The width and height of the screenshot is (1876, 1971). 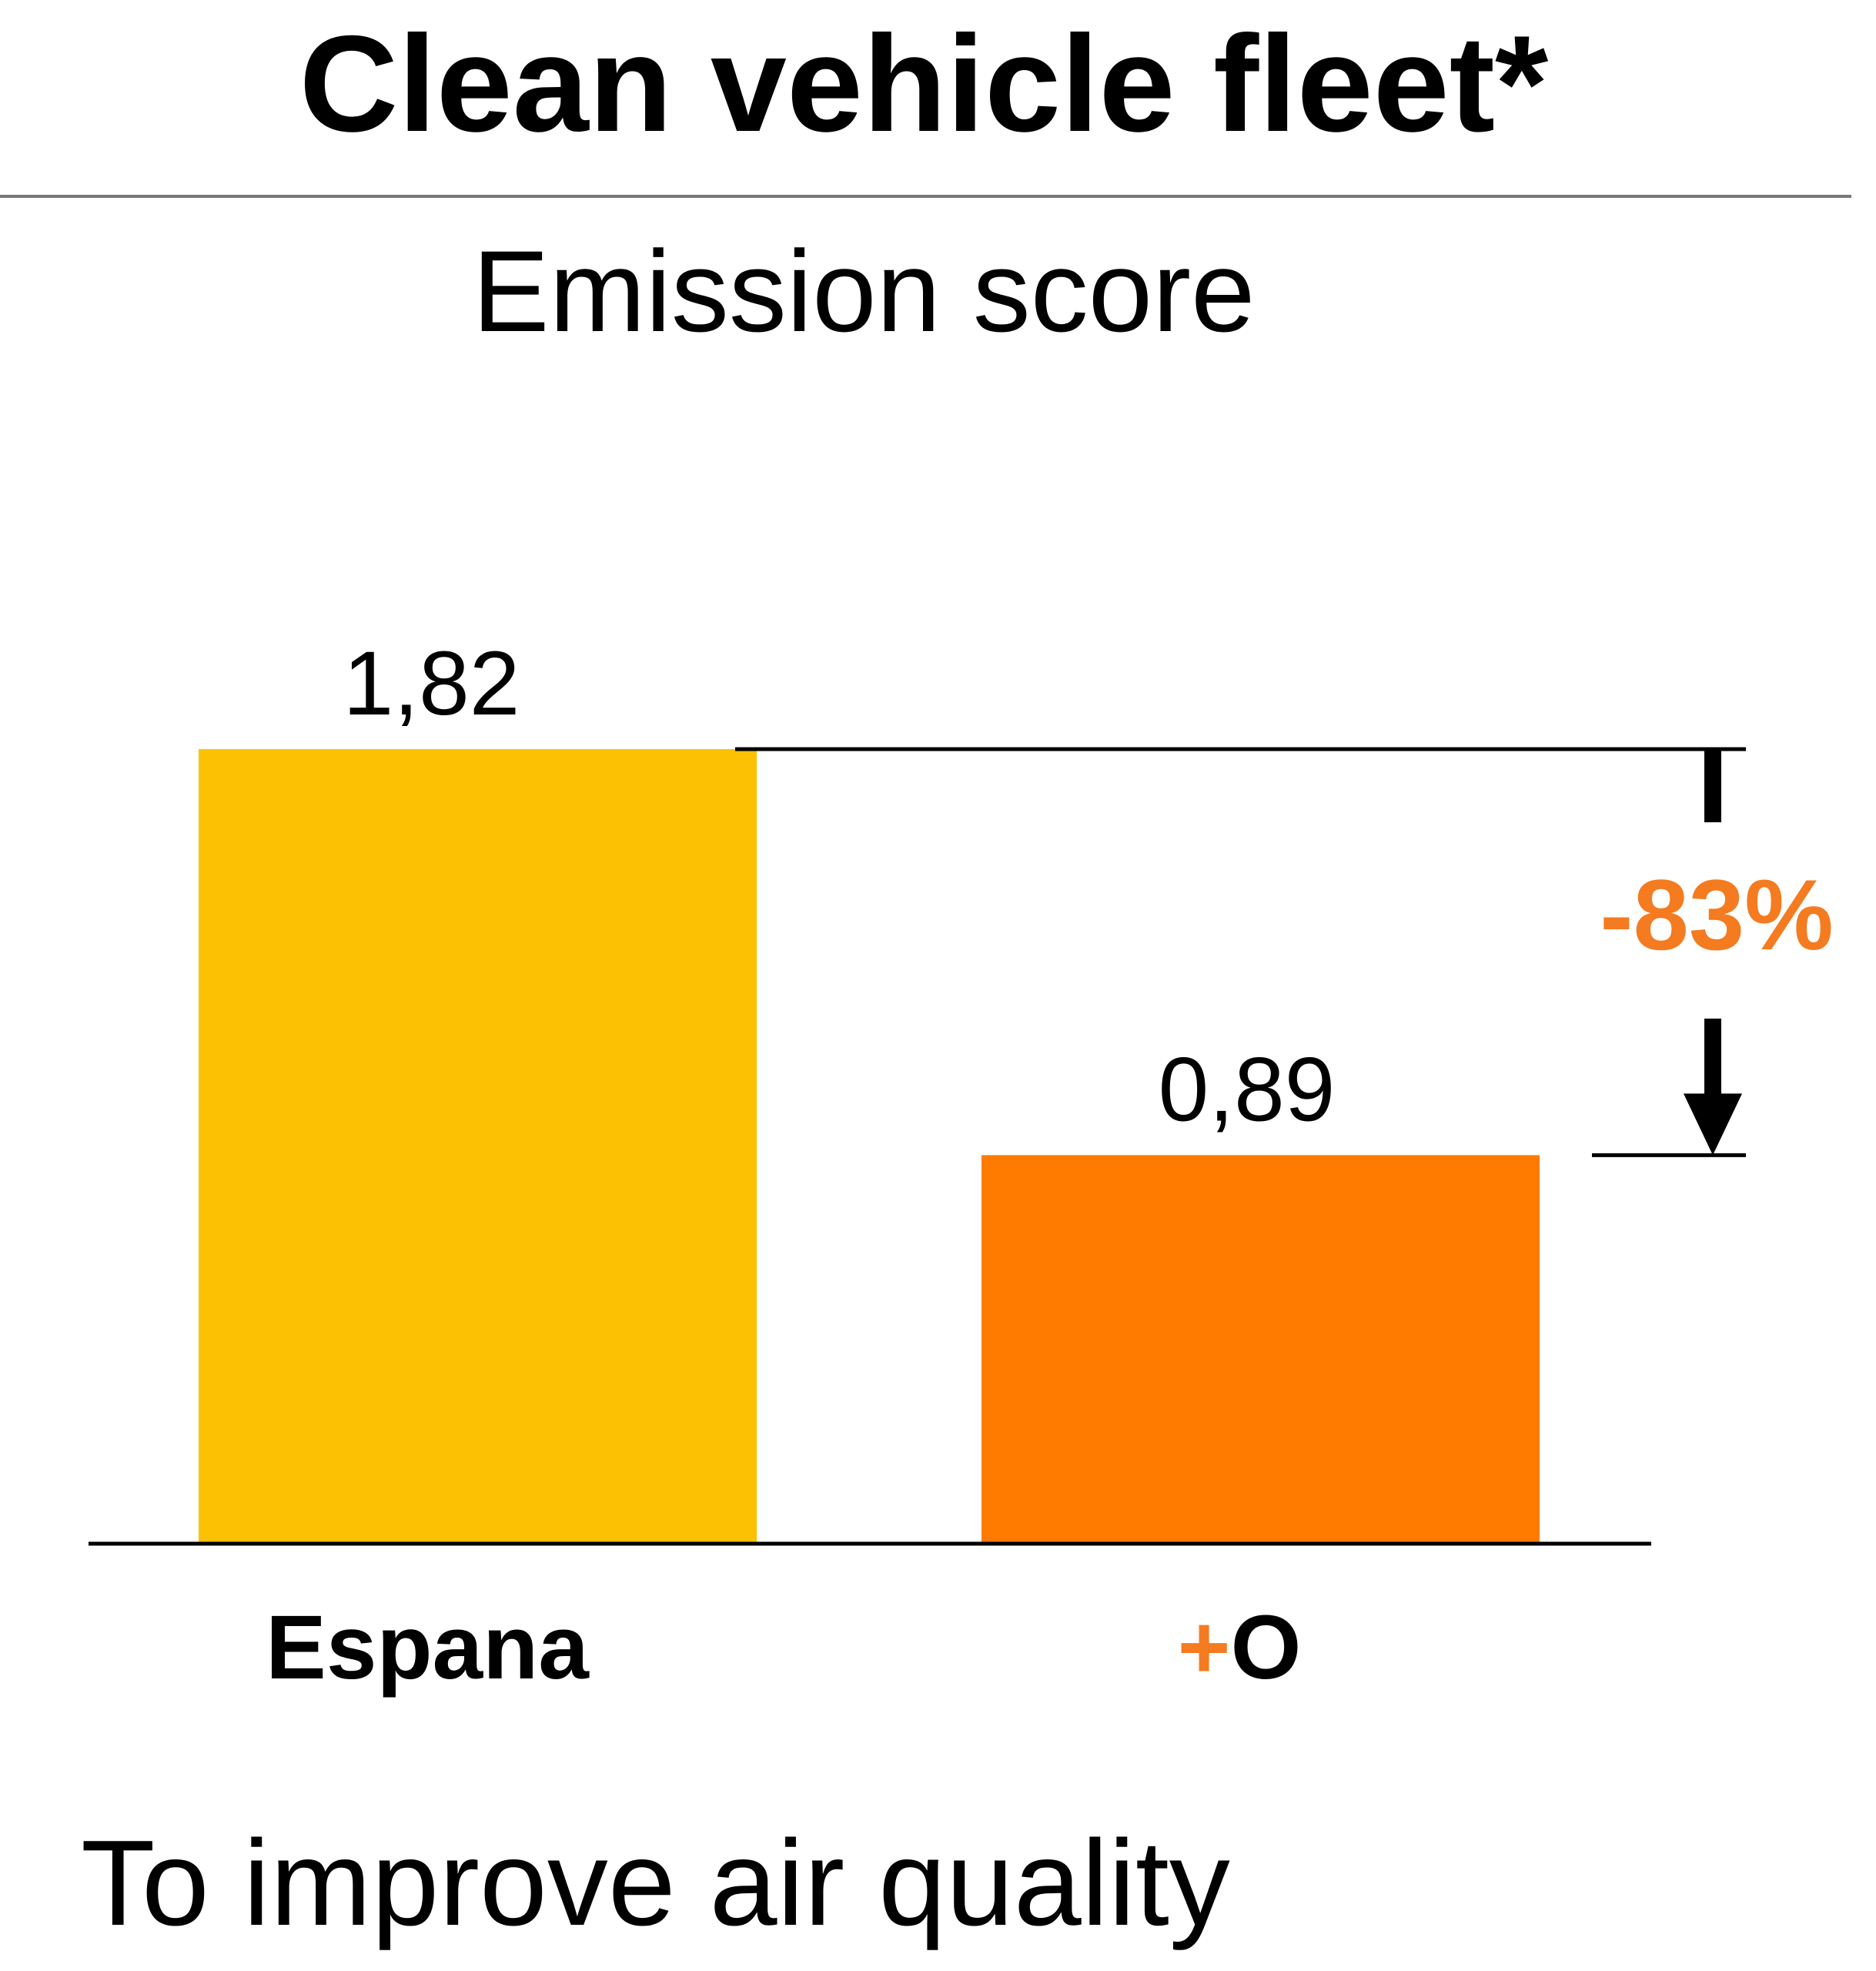 What do you see at coordinates (1716, 914) in the screenshot?
I see `delta-annotation: -83%` at bounding box center [1716, 914].